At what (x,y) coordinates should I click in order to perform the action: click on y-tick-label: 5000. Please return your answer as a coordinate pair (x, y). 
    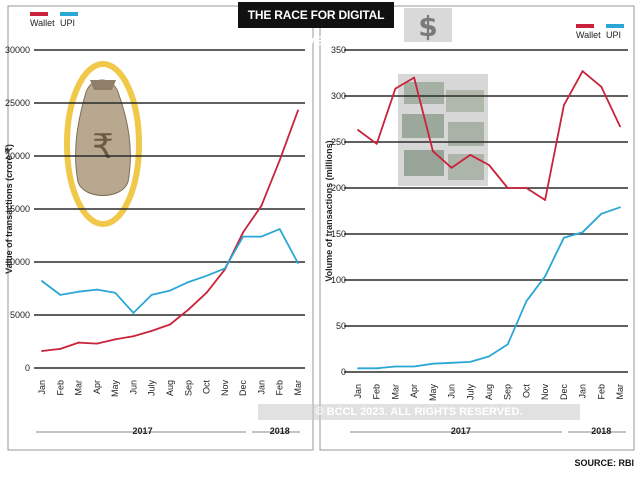
    Looking at the image, I should click on (20, 315).